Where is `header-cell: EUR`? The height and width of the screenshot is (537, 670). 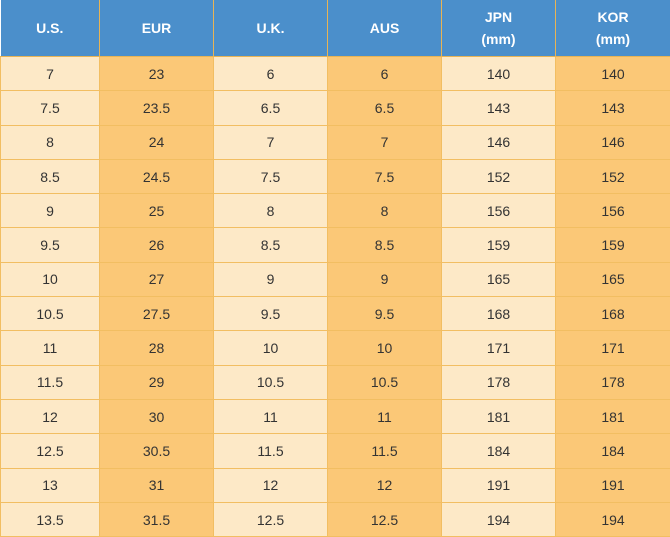 header-cell: EUR is located at coordinates (157, 28).